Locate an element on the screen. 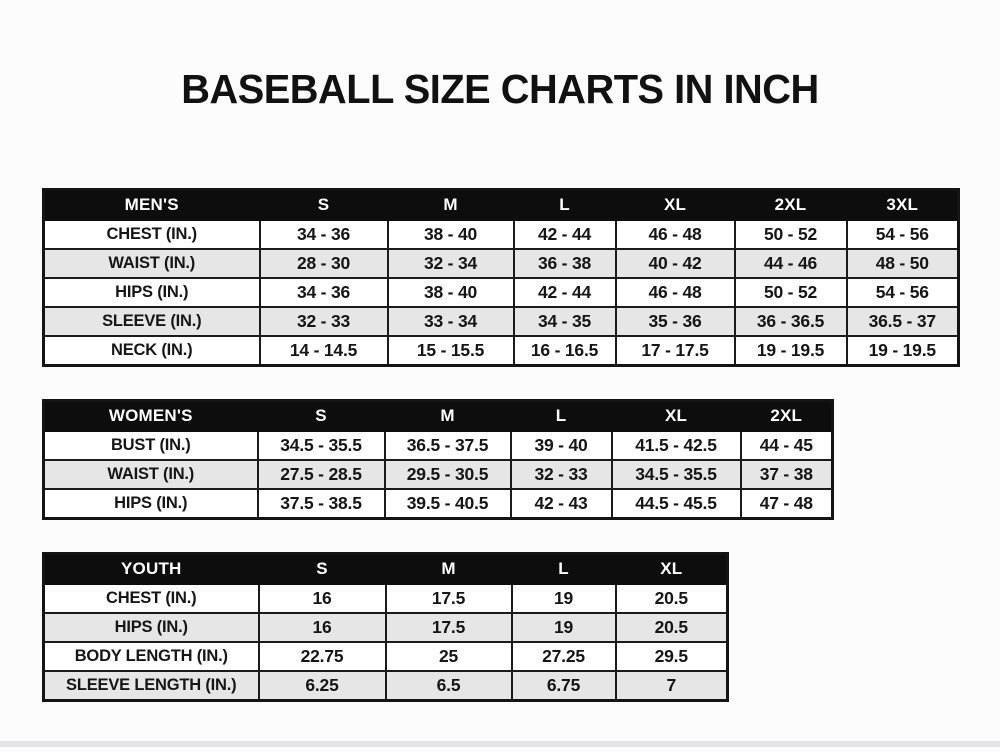 This screenshot has height=752, width=1000. table-row: SLEEVE LENGTH (IN.) 6.25 6.5 6.75 7 is located at coordinates (385, 686).